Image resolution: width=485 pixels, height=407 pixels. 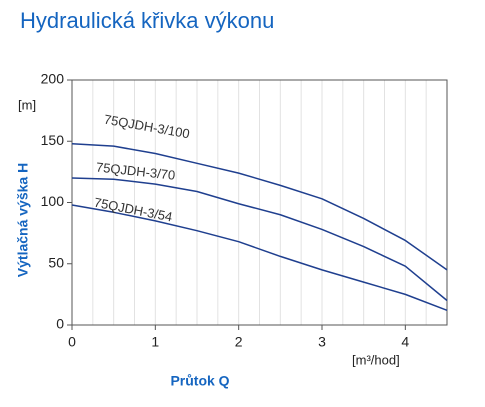 I want to click on chart-title: Hydraulická křivka výkonu, so click(x=147, y=20).